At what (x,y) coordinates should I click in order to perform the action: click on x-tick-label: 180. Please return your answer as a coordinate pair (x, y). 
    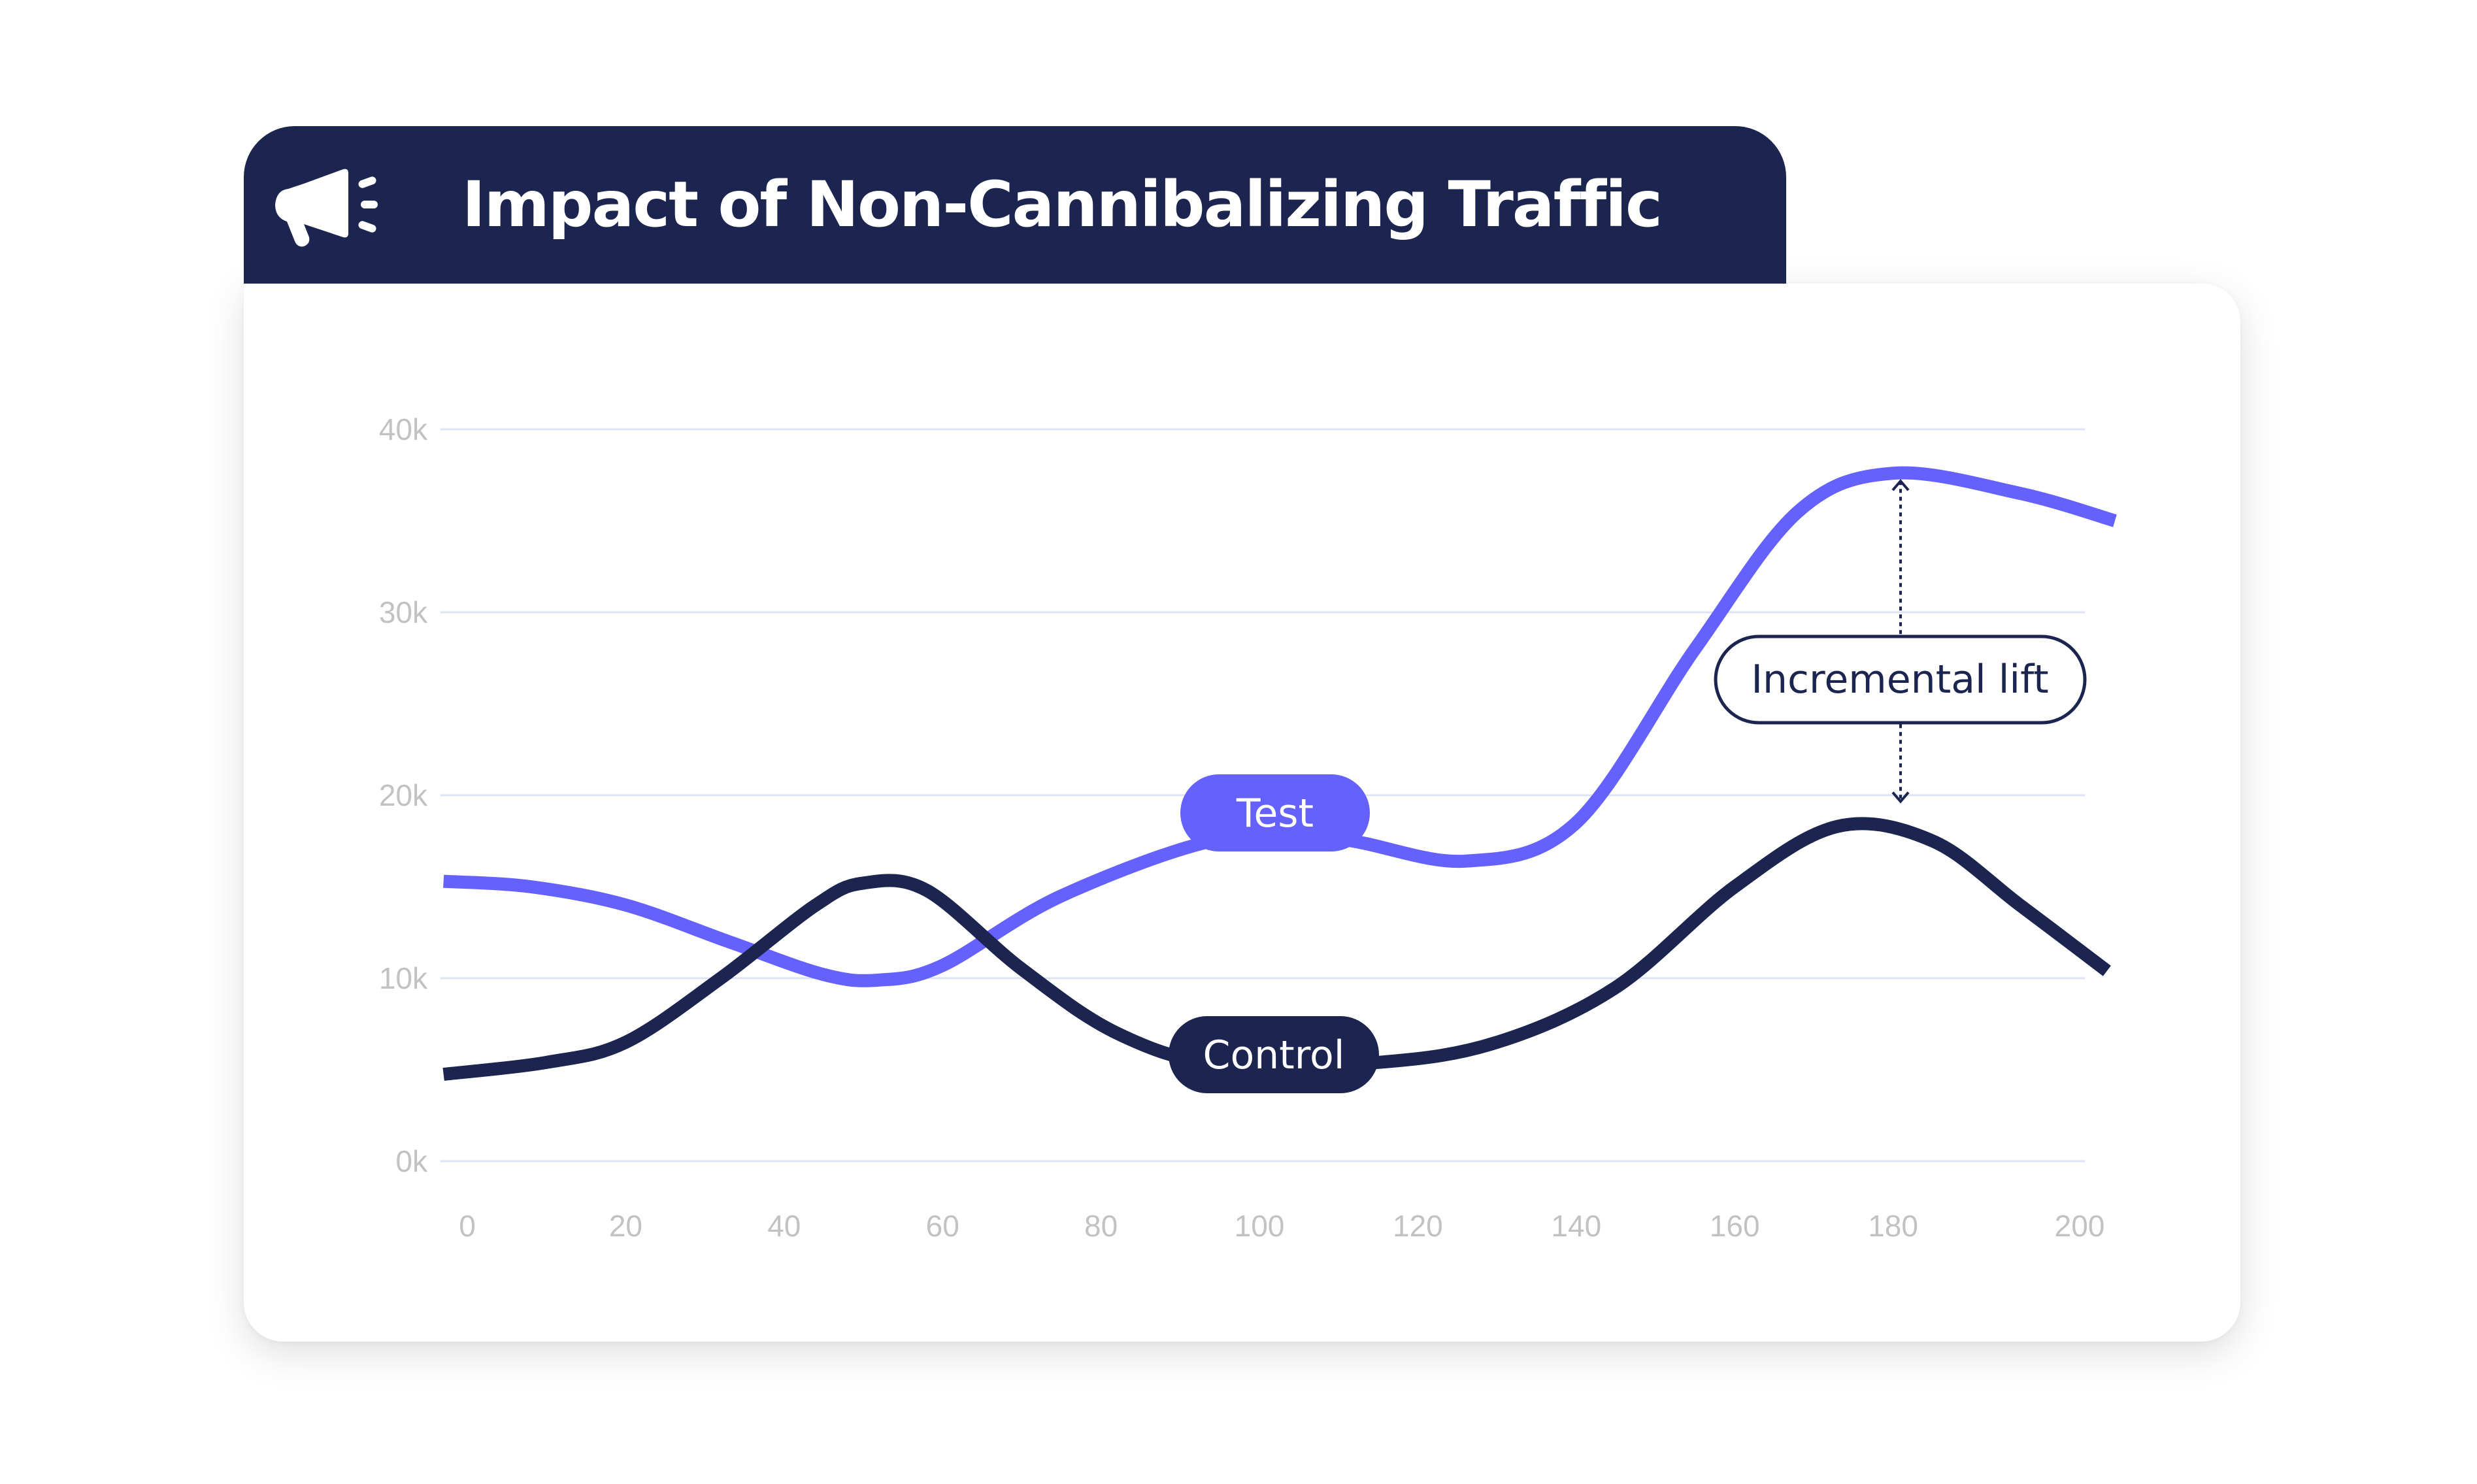
    Looking at the image, I should click on (1893, 1226).